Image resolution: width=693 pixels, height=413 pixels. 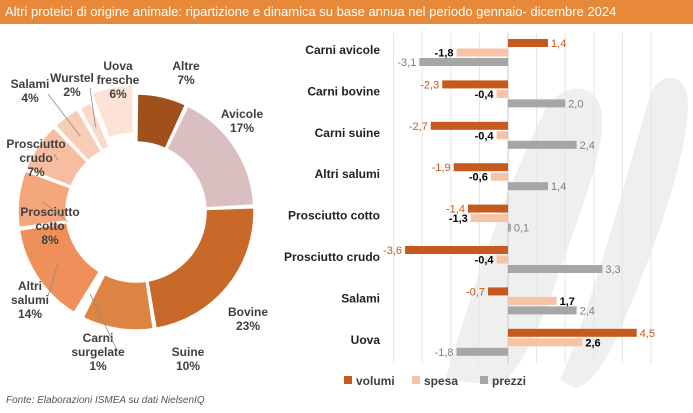 What do you see at coordinates (30, 286) in the screenshot?
I see `donut-label-line: Altri` at bounding box center [30, 286].